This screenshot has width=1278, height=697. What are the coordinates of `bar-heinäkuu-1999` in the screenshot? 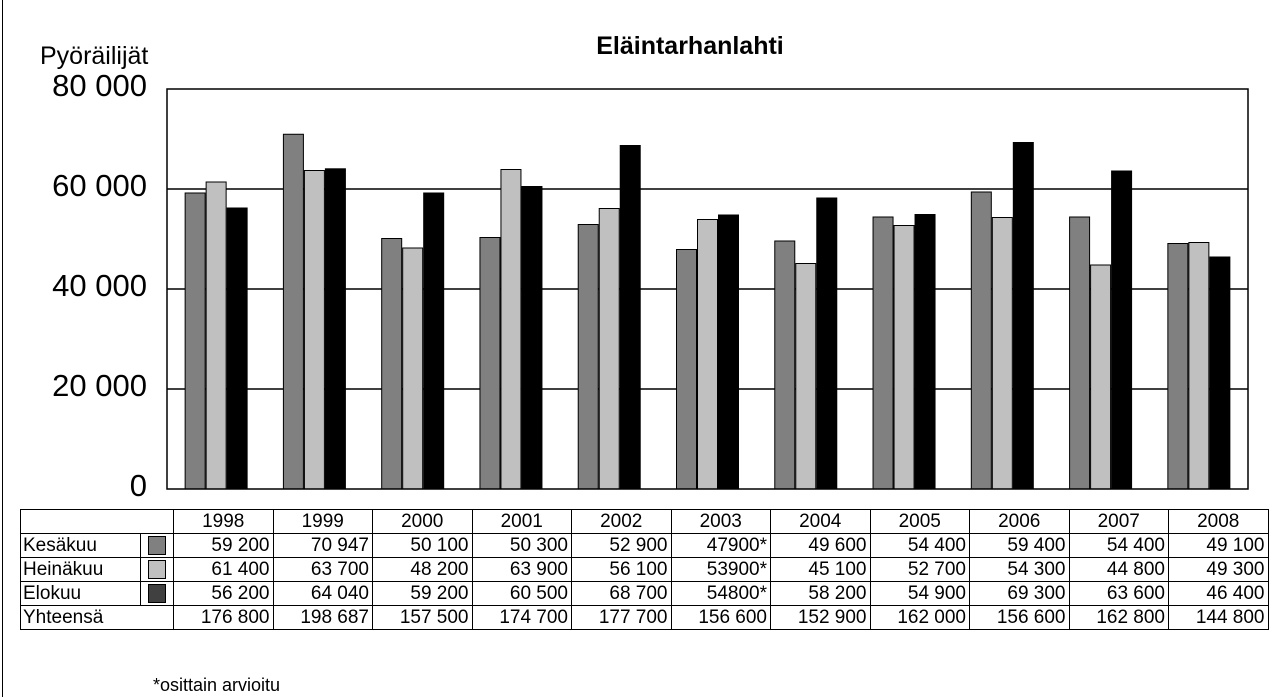 It's located at (314, 330).